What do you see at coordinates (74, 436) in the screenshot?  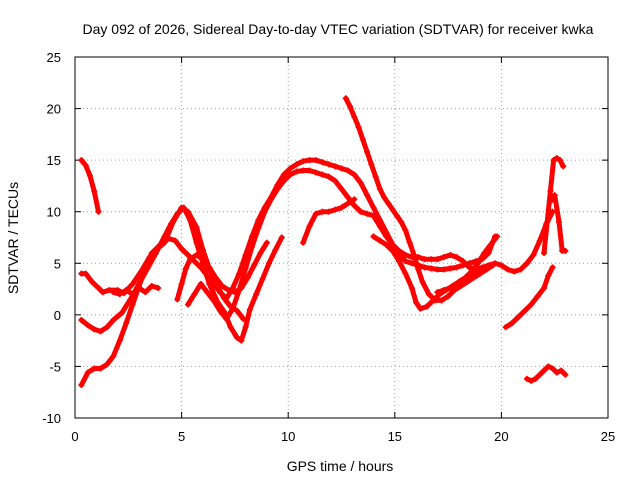 I see `x-tick-label: 0` at bounding box center [74, 436].